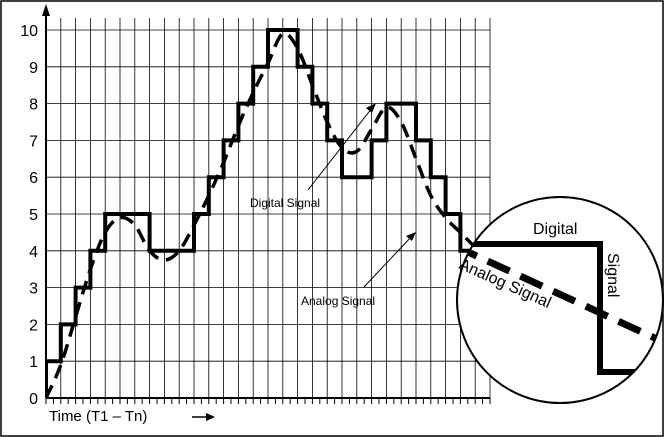 The image size is (664, 437). Describe the element at coordinates (371, 108) in the screenshot. I see `annotation-digital-arrowhead-icon` at that location.